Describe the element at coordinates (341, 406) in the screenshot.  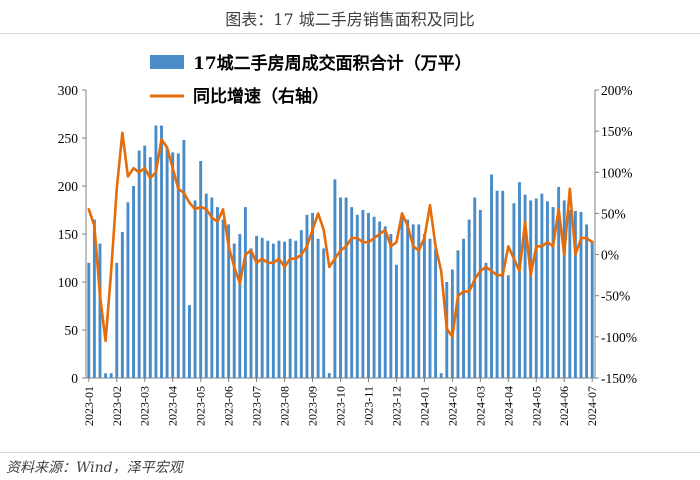
I see `x-axis-tick-label: 2023-10` at that location.